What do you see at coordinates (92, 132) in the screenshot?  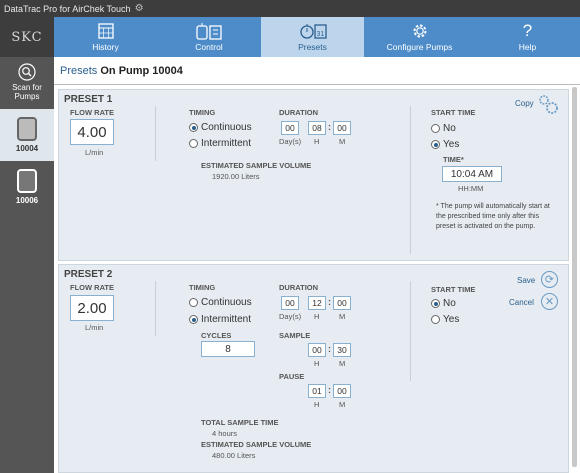 I see `flow-rate-input: 4.00` at bounding box center [92, 132].